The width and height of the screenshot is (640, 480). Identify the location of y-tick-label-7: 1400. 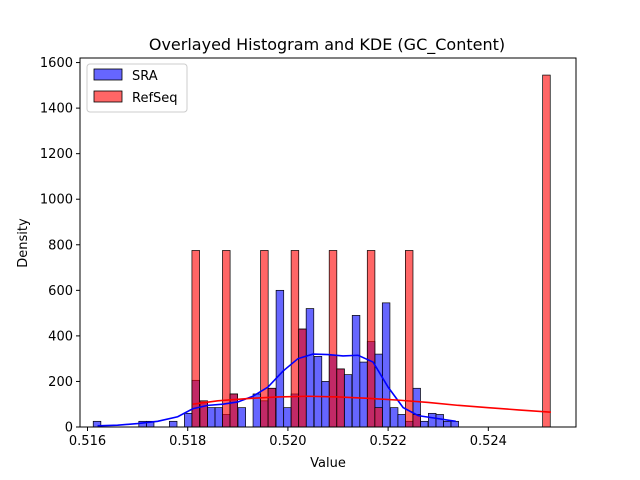
(56, 109).